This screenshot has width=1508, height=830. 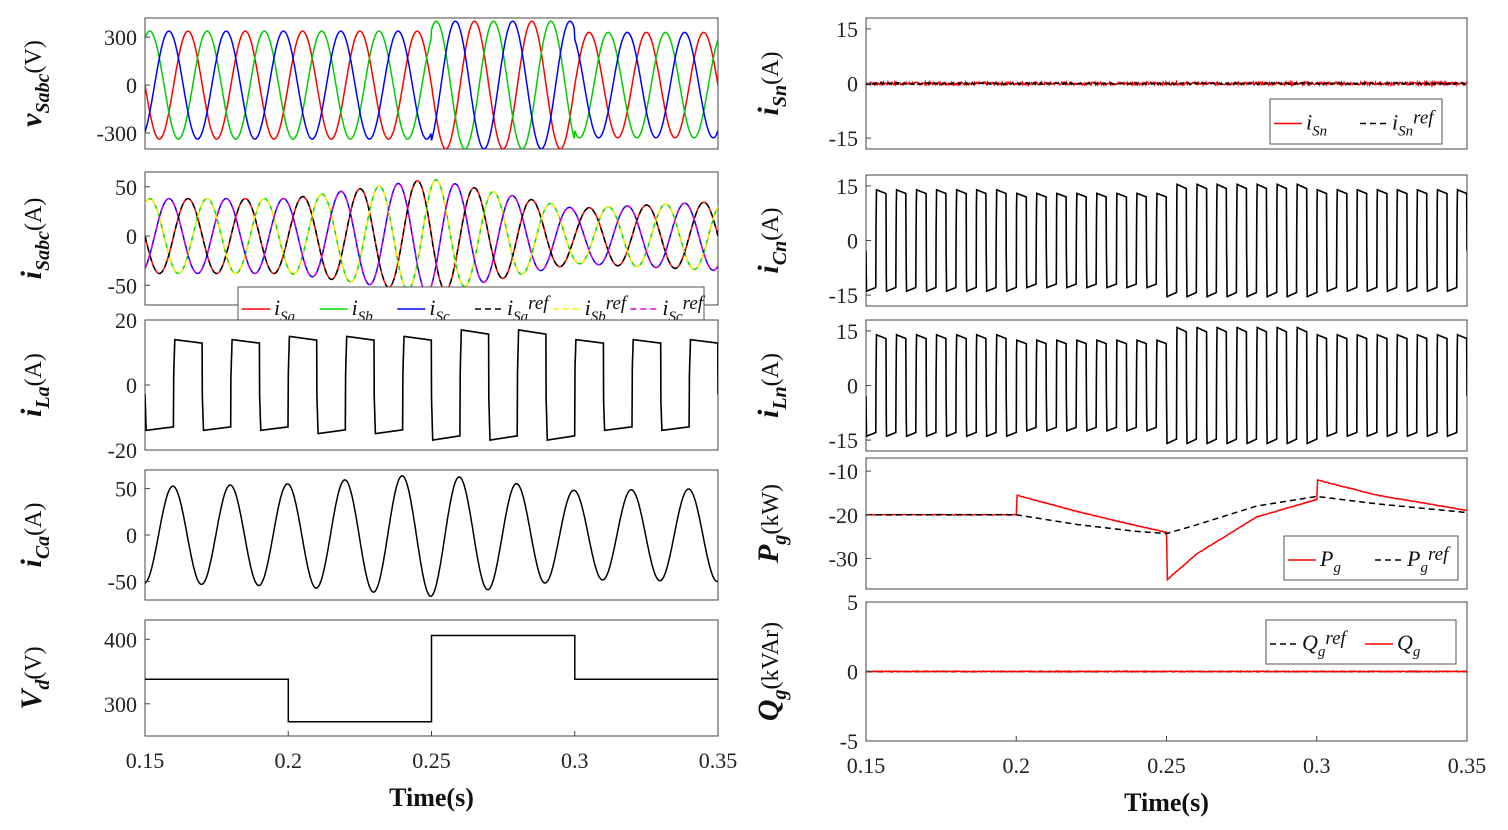 What do you see at coordinates (852, 672) in the screenshot?
I see `ytick-label-qg: 0` at bounding box center [852, 672].